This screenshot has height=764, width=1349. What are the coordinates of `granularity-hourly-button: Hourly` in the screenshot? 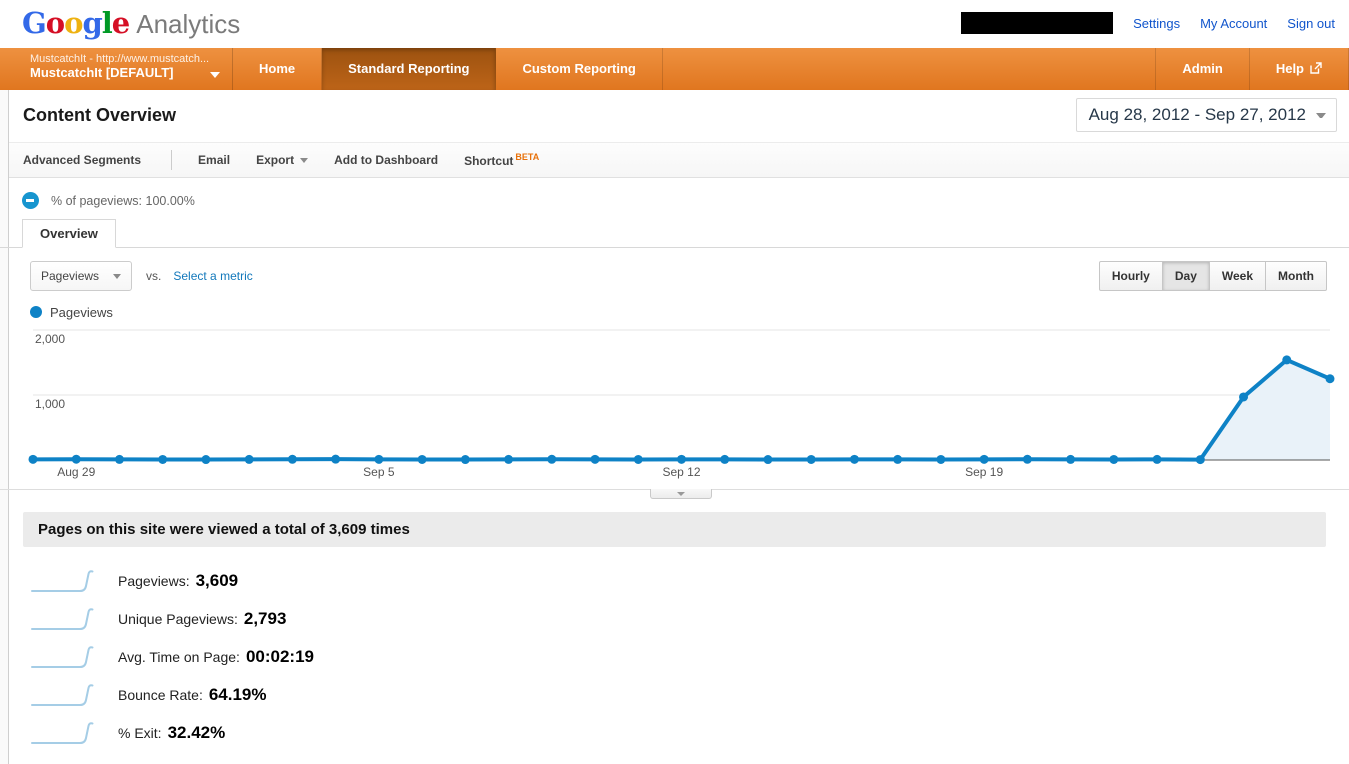 It's located at (1130, 276).